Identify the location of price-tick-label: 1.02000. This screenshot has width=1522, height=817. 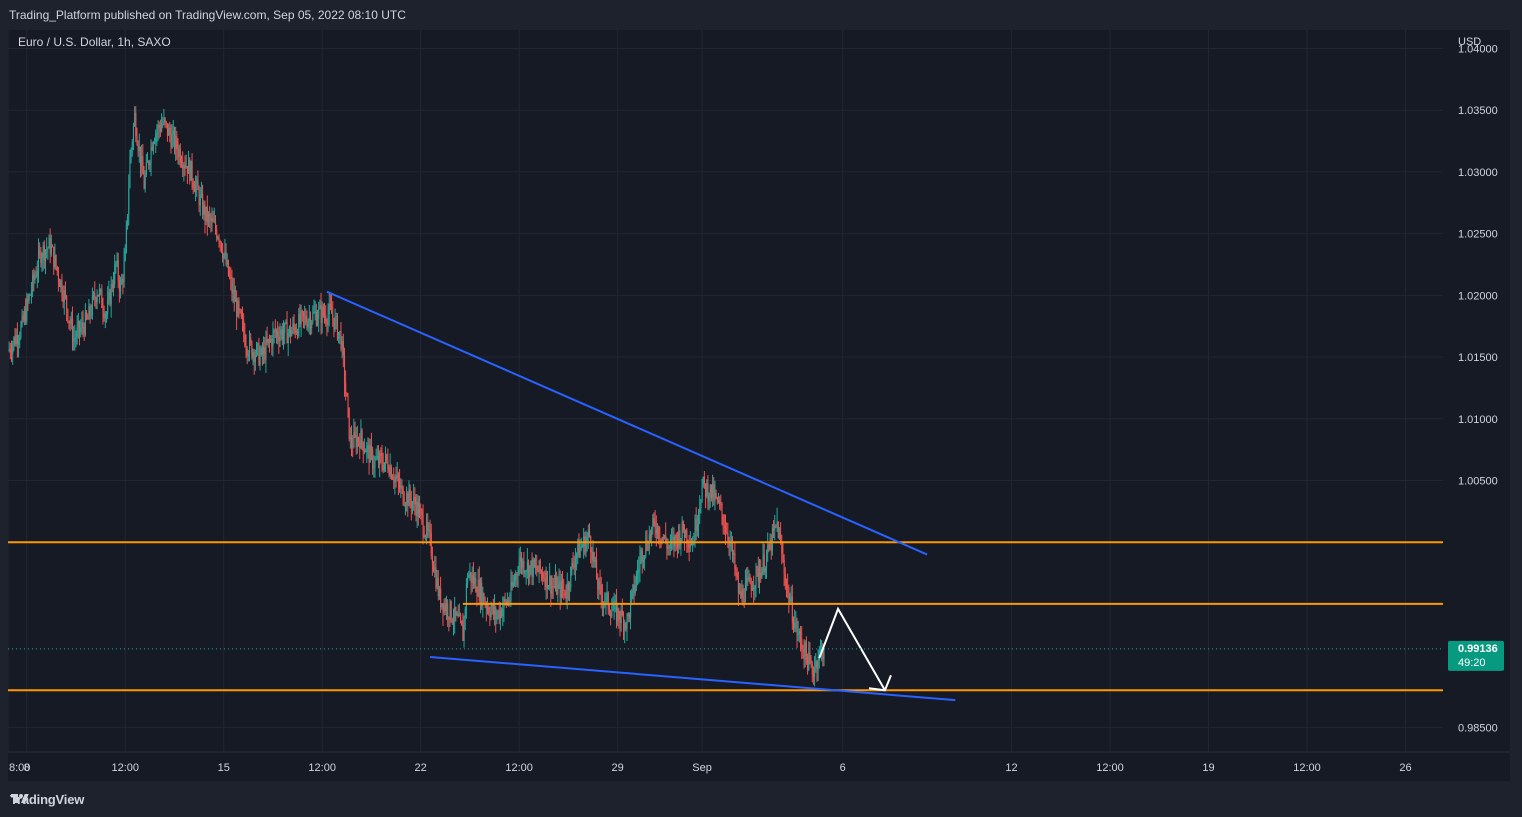
(1478, 296).